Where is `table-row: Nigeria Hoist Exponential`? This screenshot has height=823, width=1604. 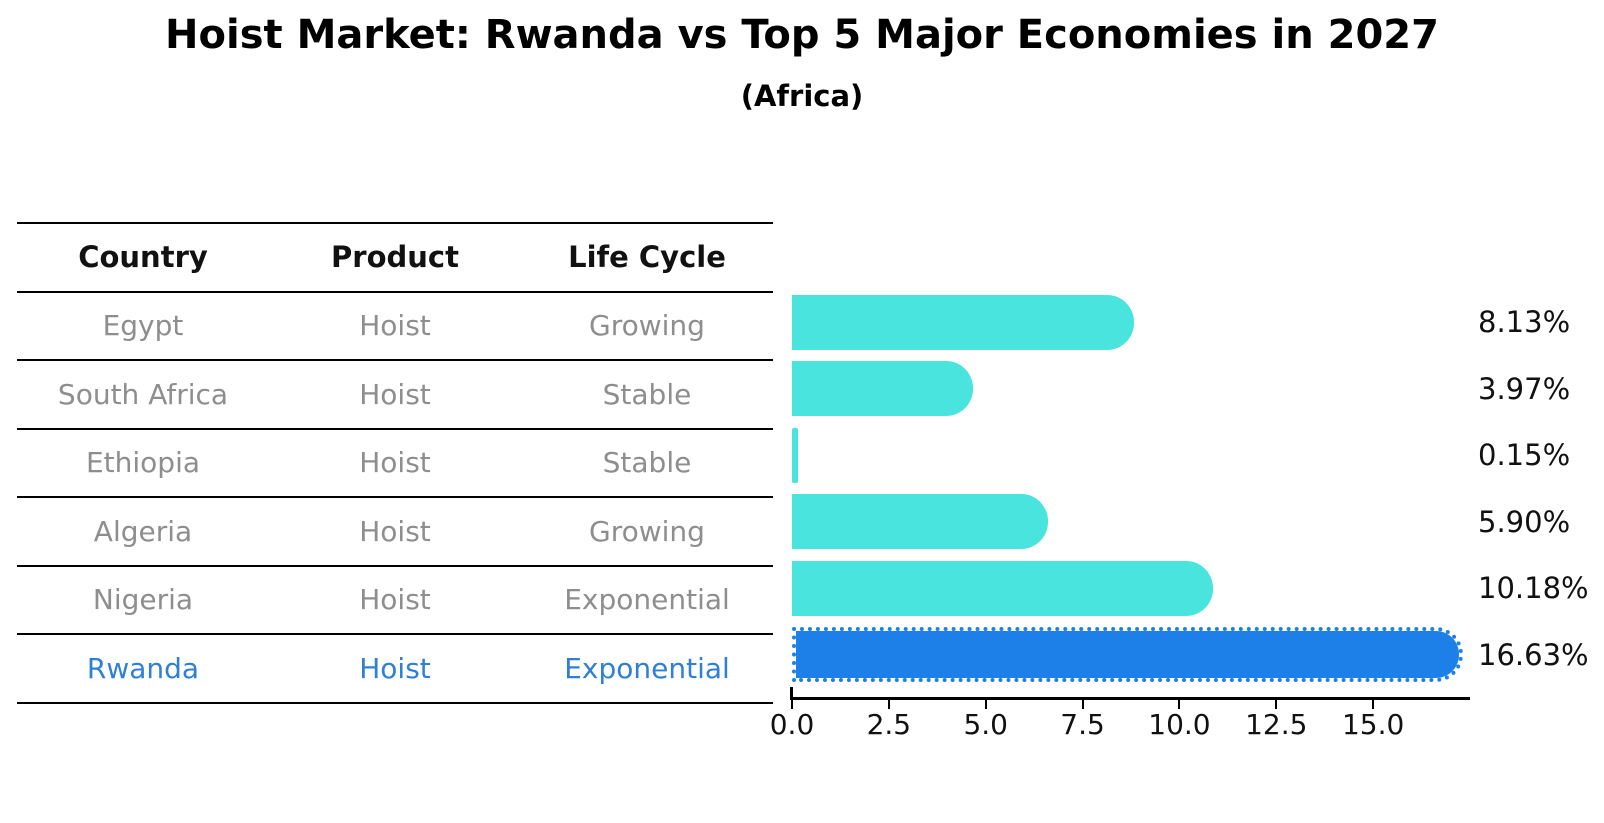
table-row: Nigeria Hoist Exponential is located at coordinates (395, 601).